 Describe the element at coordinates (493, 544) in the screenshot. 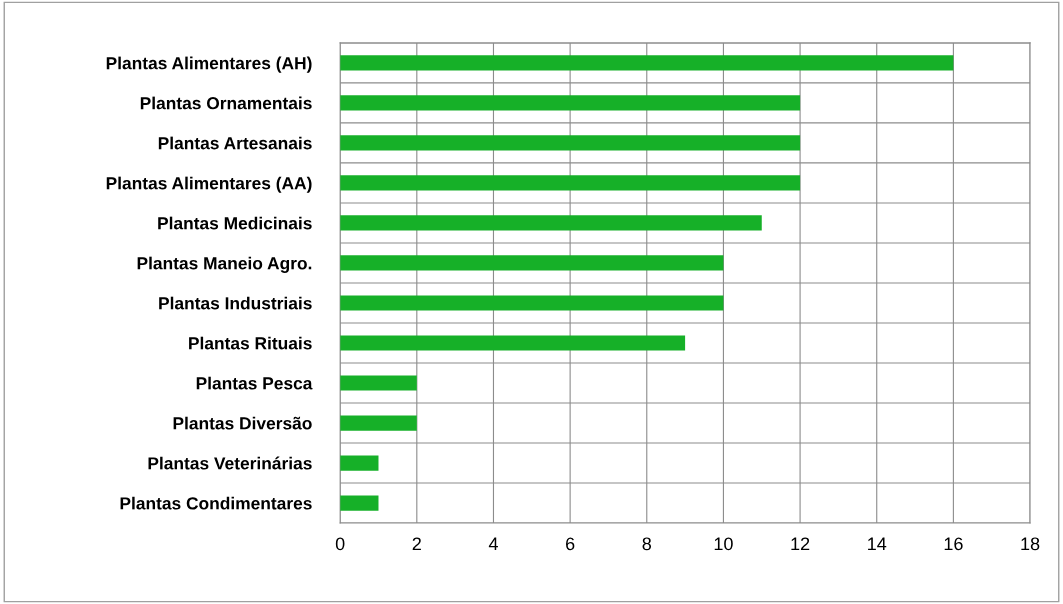

I see `x-tick-label: 4` at that location.